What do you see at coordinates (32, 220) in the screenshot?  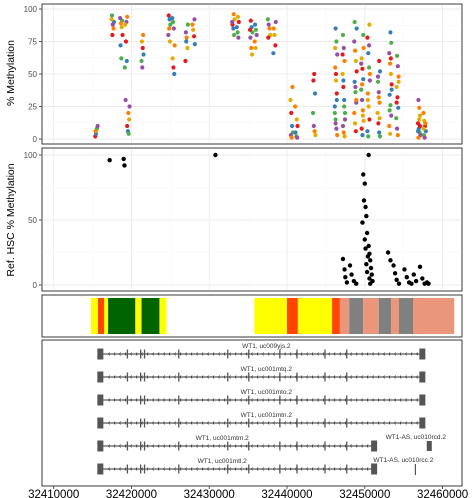 I see `y-tick-label: 50` at bounding box center [32, 220].